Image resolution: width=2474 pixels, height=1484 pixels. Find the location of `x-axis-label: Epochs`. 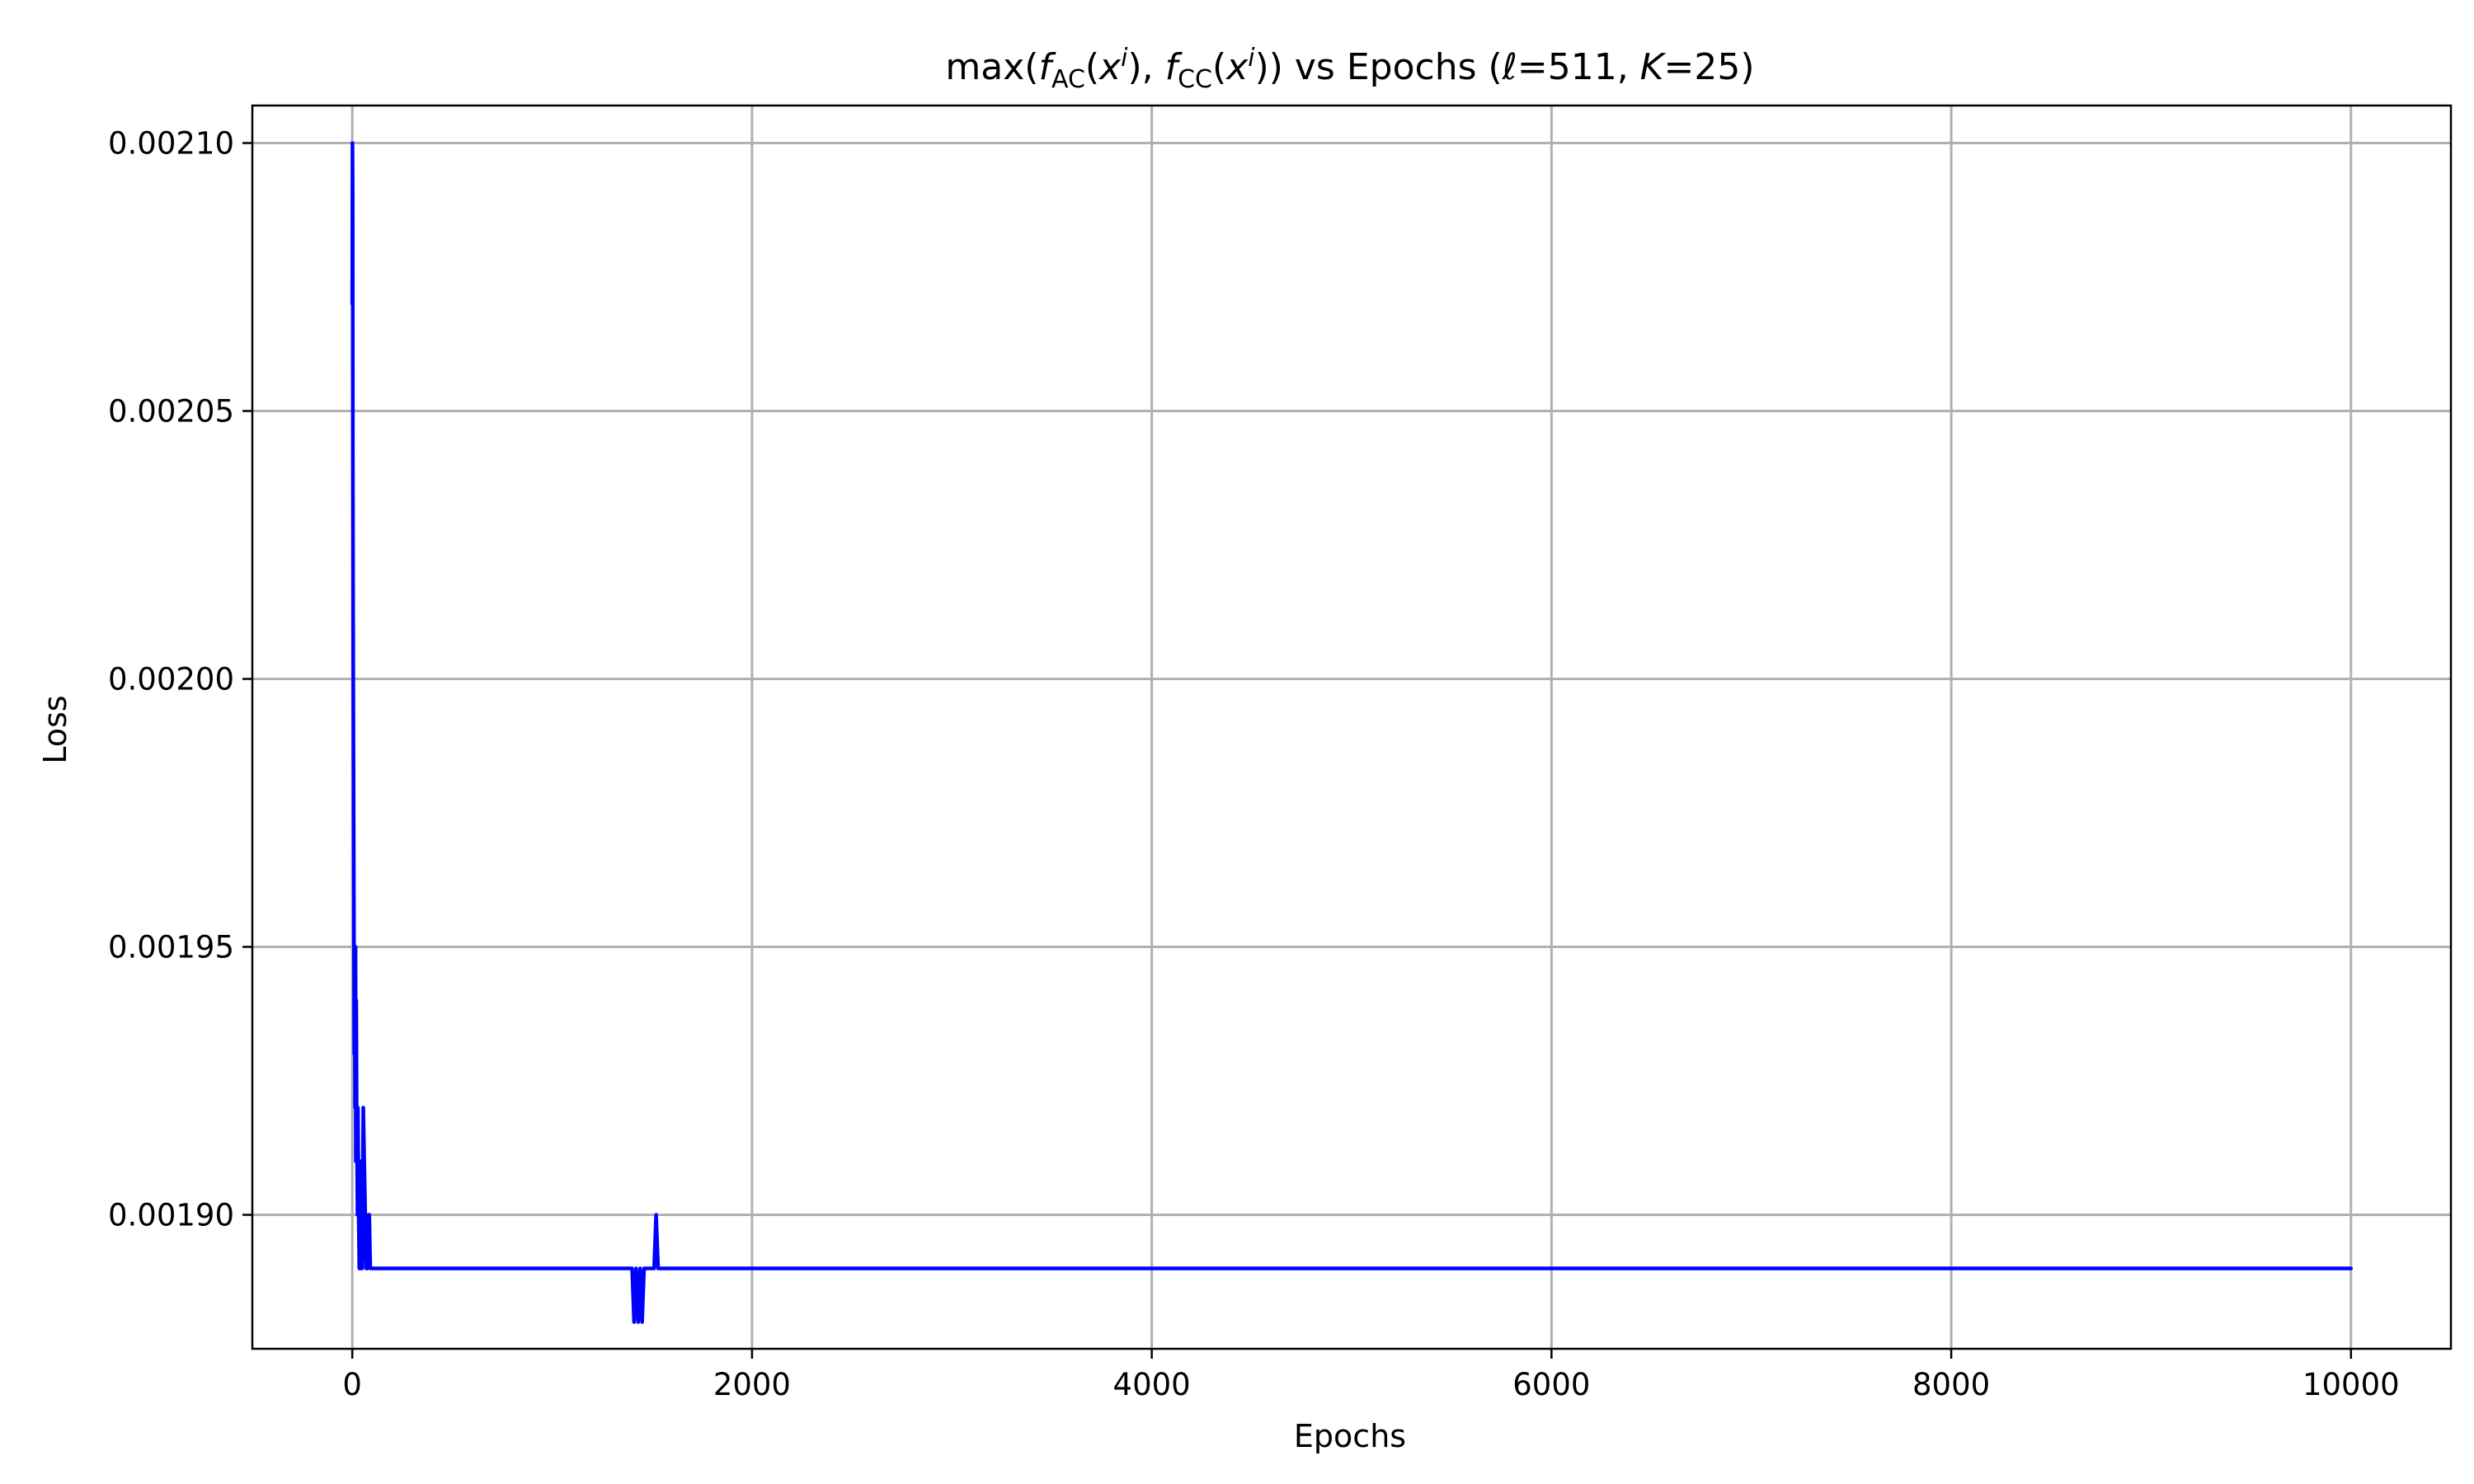

x-axis-label: Epochs is located at coordinates (1350, 1436).